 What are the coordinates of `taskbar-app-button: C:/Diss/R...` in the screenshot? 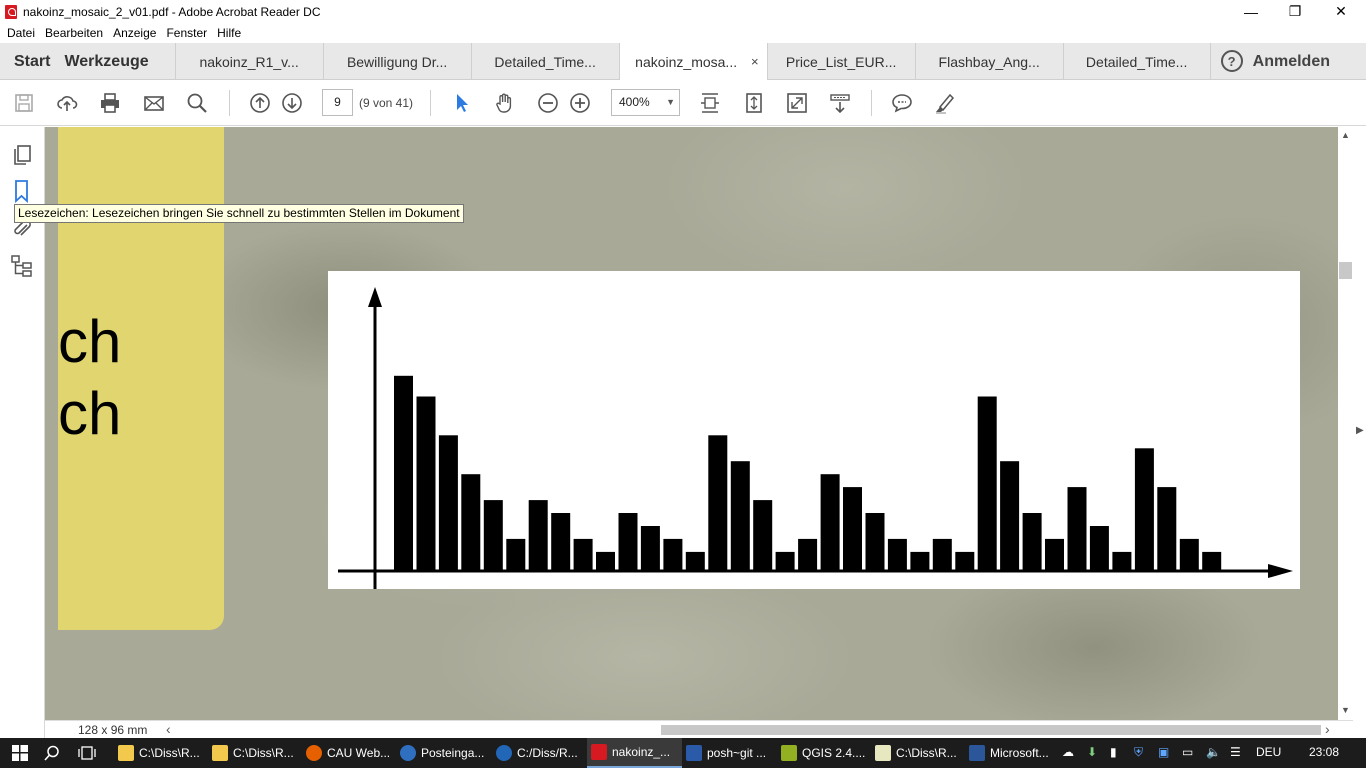 It's located at (539, 753).